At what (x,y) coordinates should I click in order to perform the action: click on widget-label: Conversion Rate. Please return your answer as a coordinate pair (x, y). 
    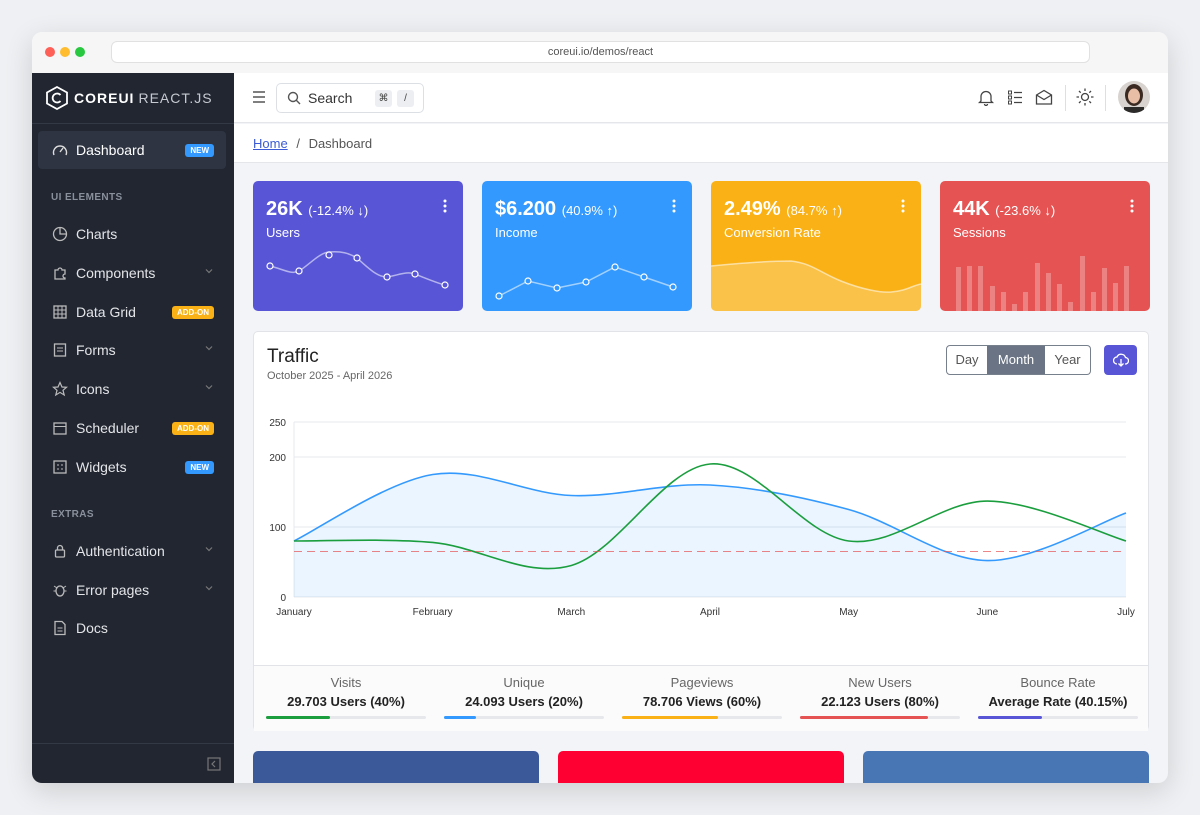
    Looking at the image, I should click on (772, 232).